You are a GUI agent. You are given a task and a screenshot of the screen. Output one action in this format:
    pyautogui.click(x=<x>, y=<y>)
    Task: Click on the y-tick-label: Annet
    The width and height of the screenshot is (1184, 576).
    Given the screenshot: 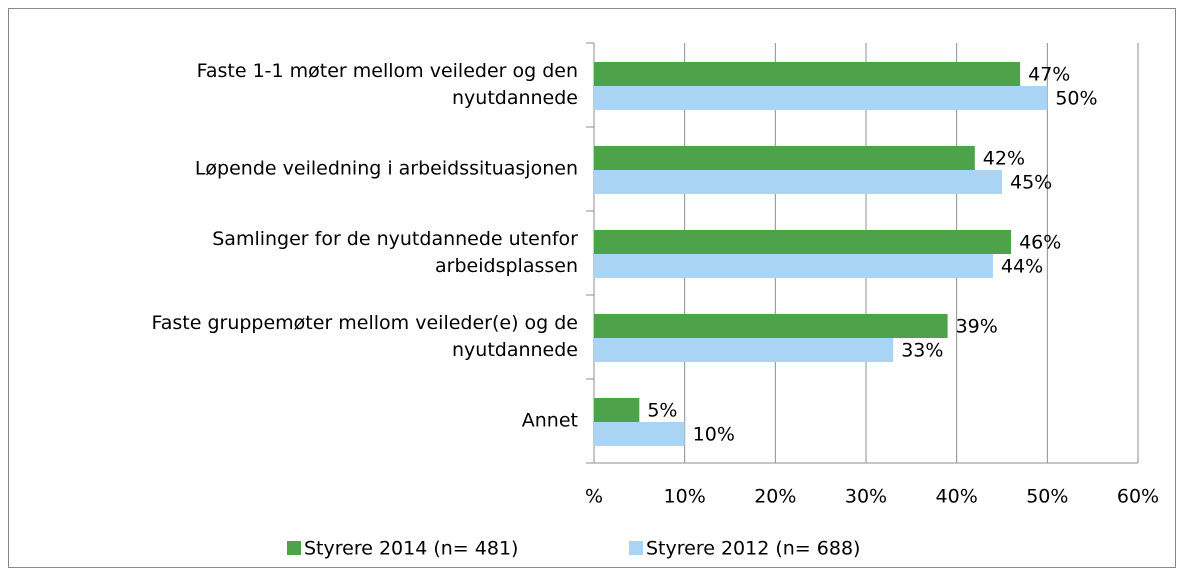 What is the action you would take?
    pyautogui.click(x=550, y=421)
    